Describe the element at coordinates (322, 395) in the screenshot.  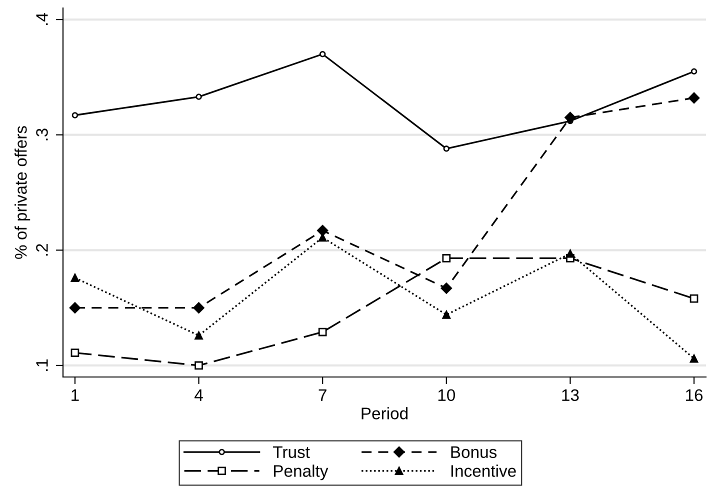
I see `x-tick-label: 7` at that location.